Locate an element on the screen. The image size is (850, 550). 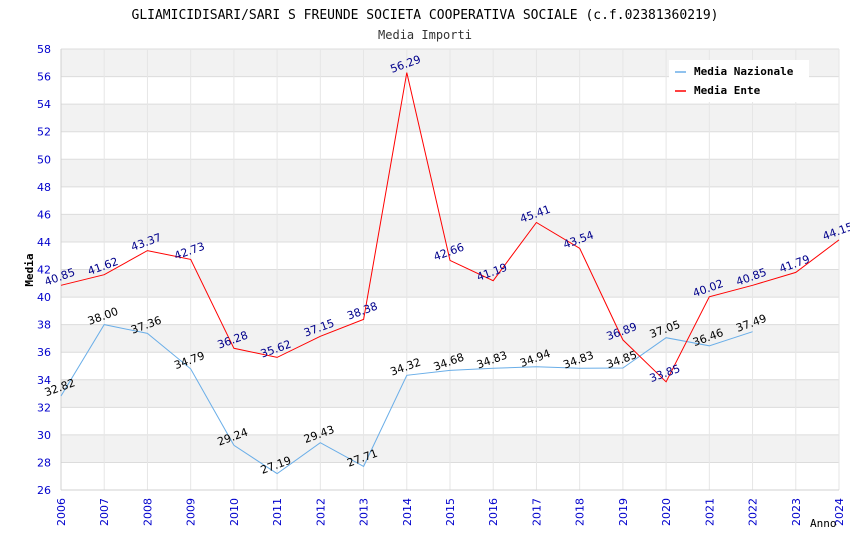
y-tick-label: 56 is located at coordinates (44, 77).